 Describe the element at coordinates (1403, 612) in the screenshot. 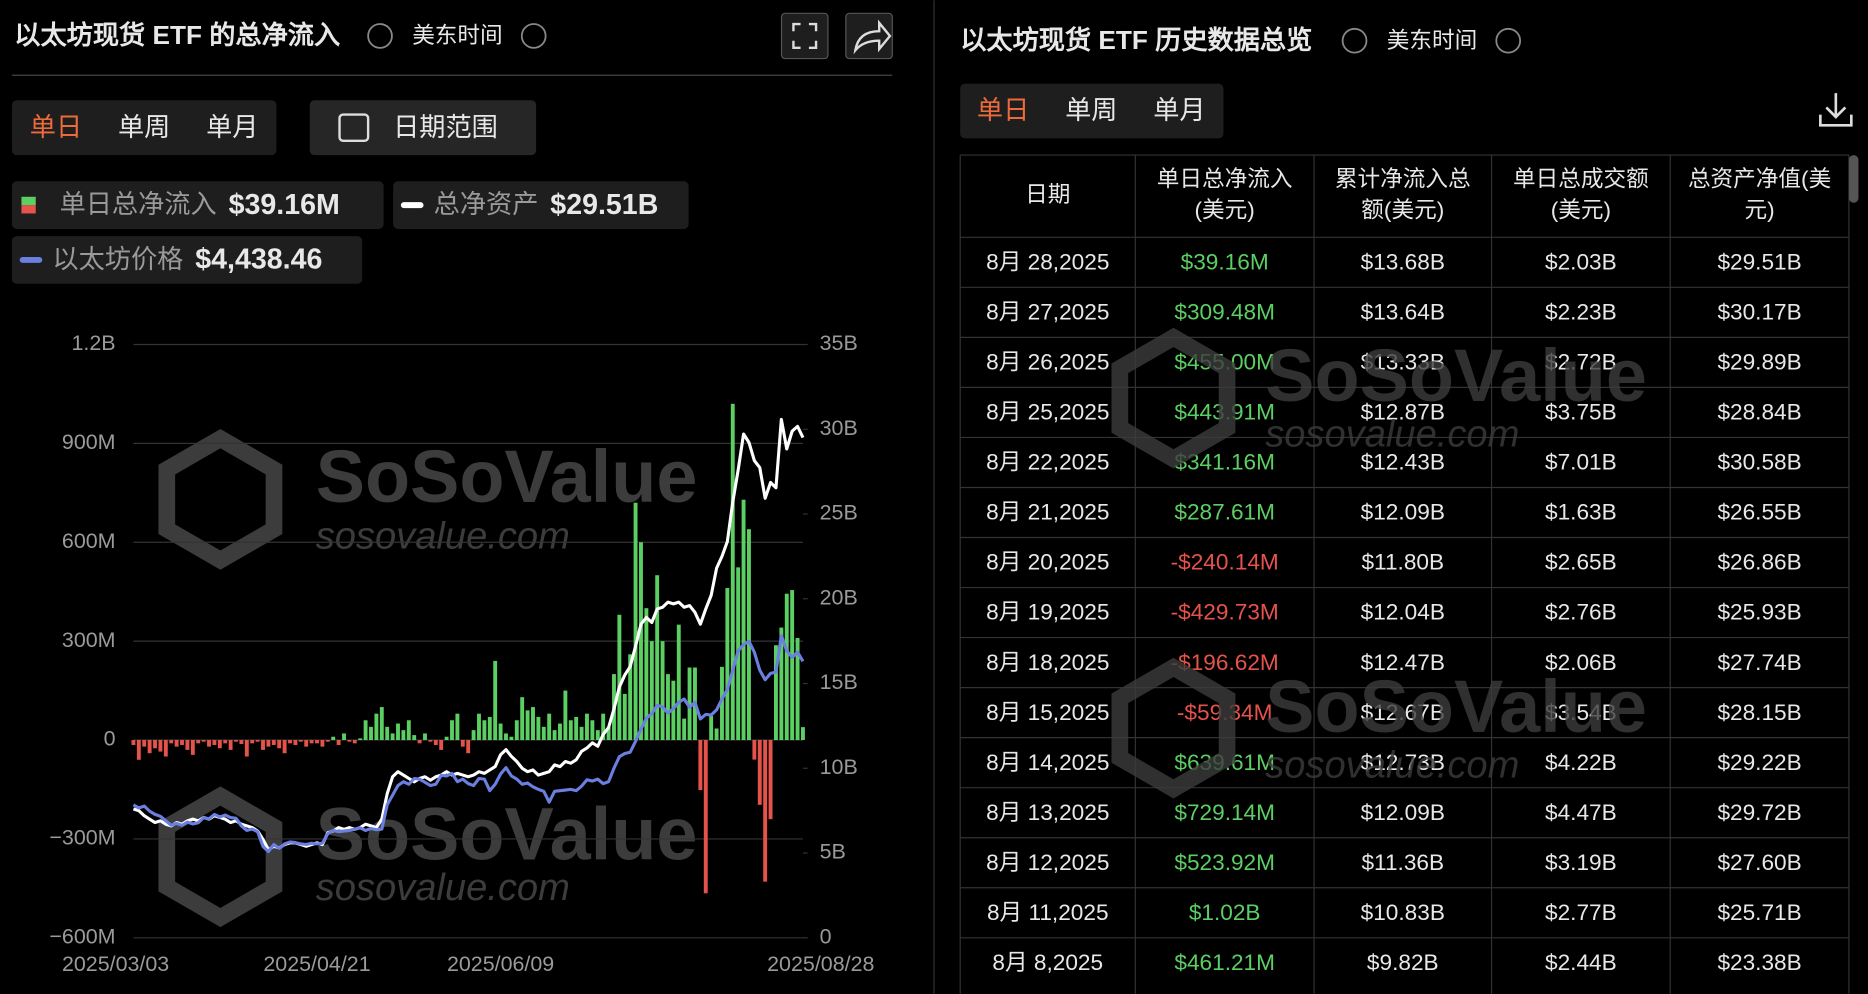

I see `table-cell: $12.04B` at that location.